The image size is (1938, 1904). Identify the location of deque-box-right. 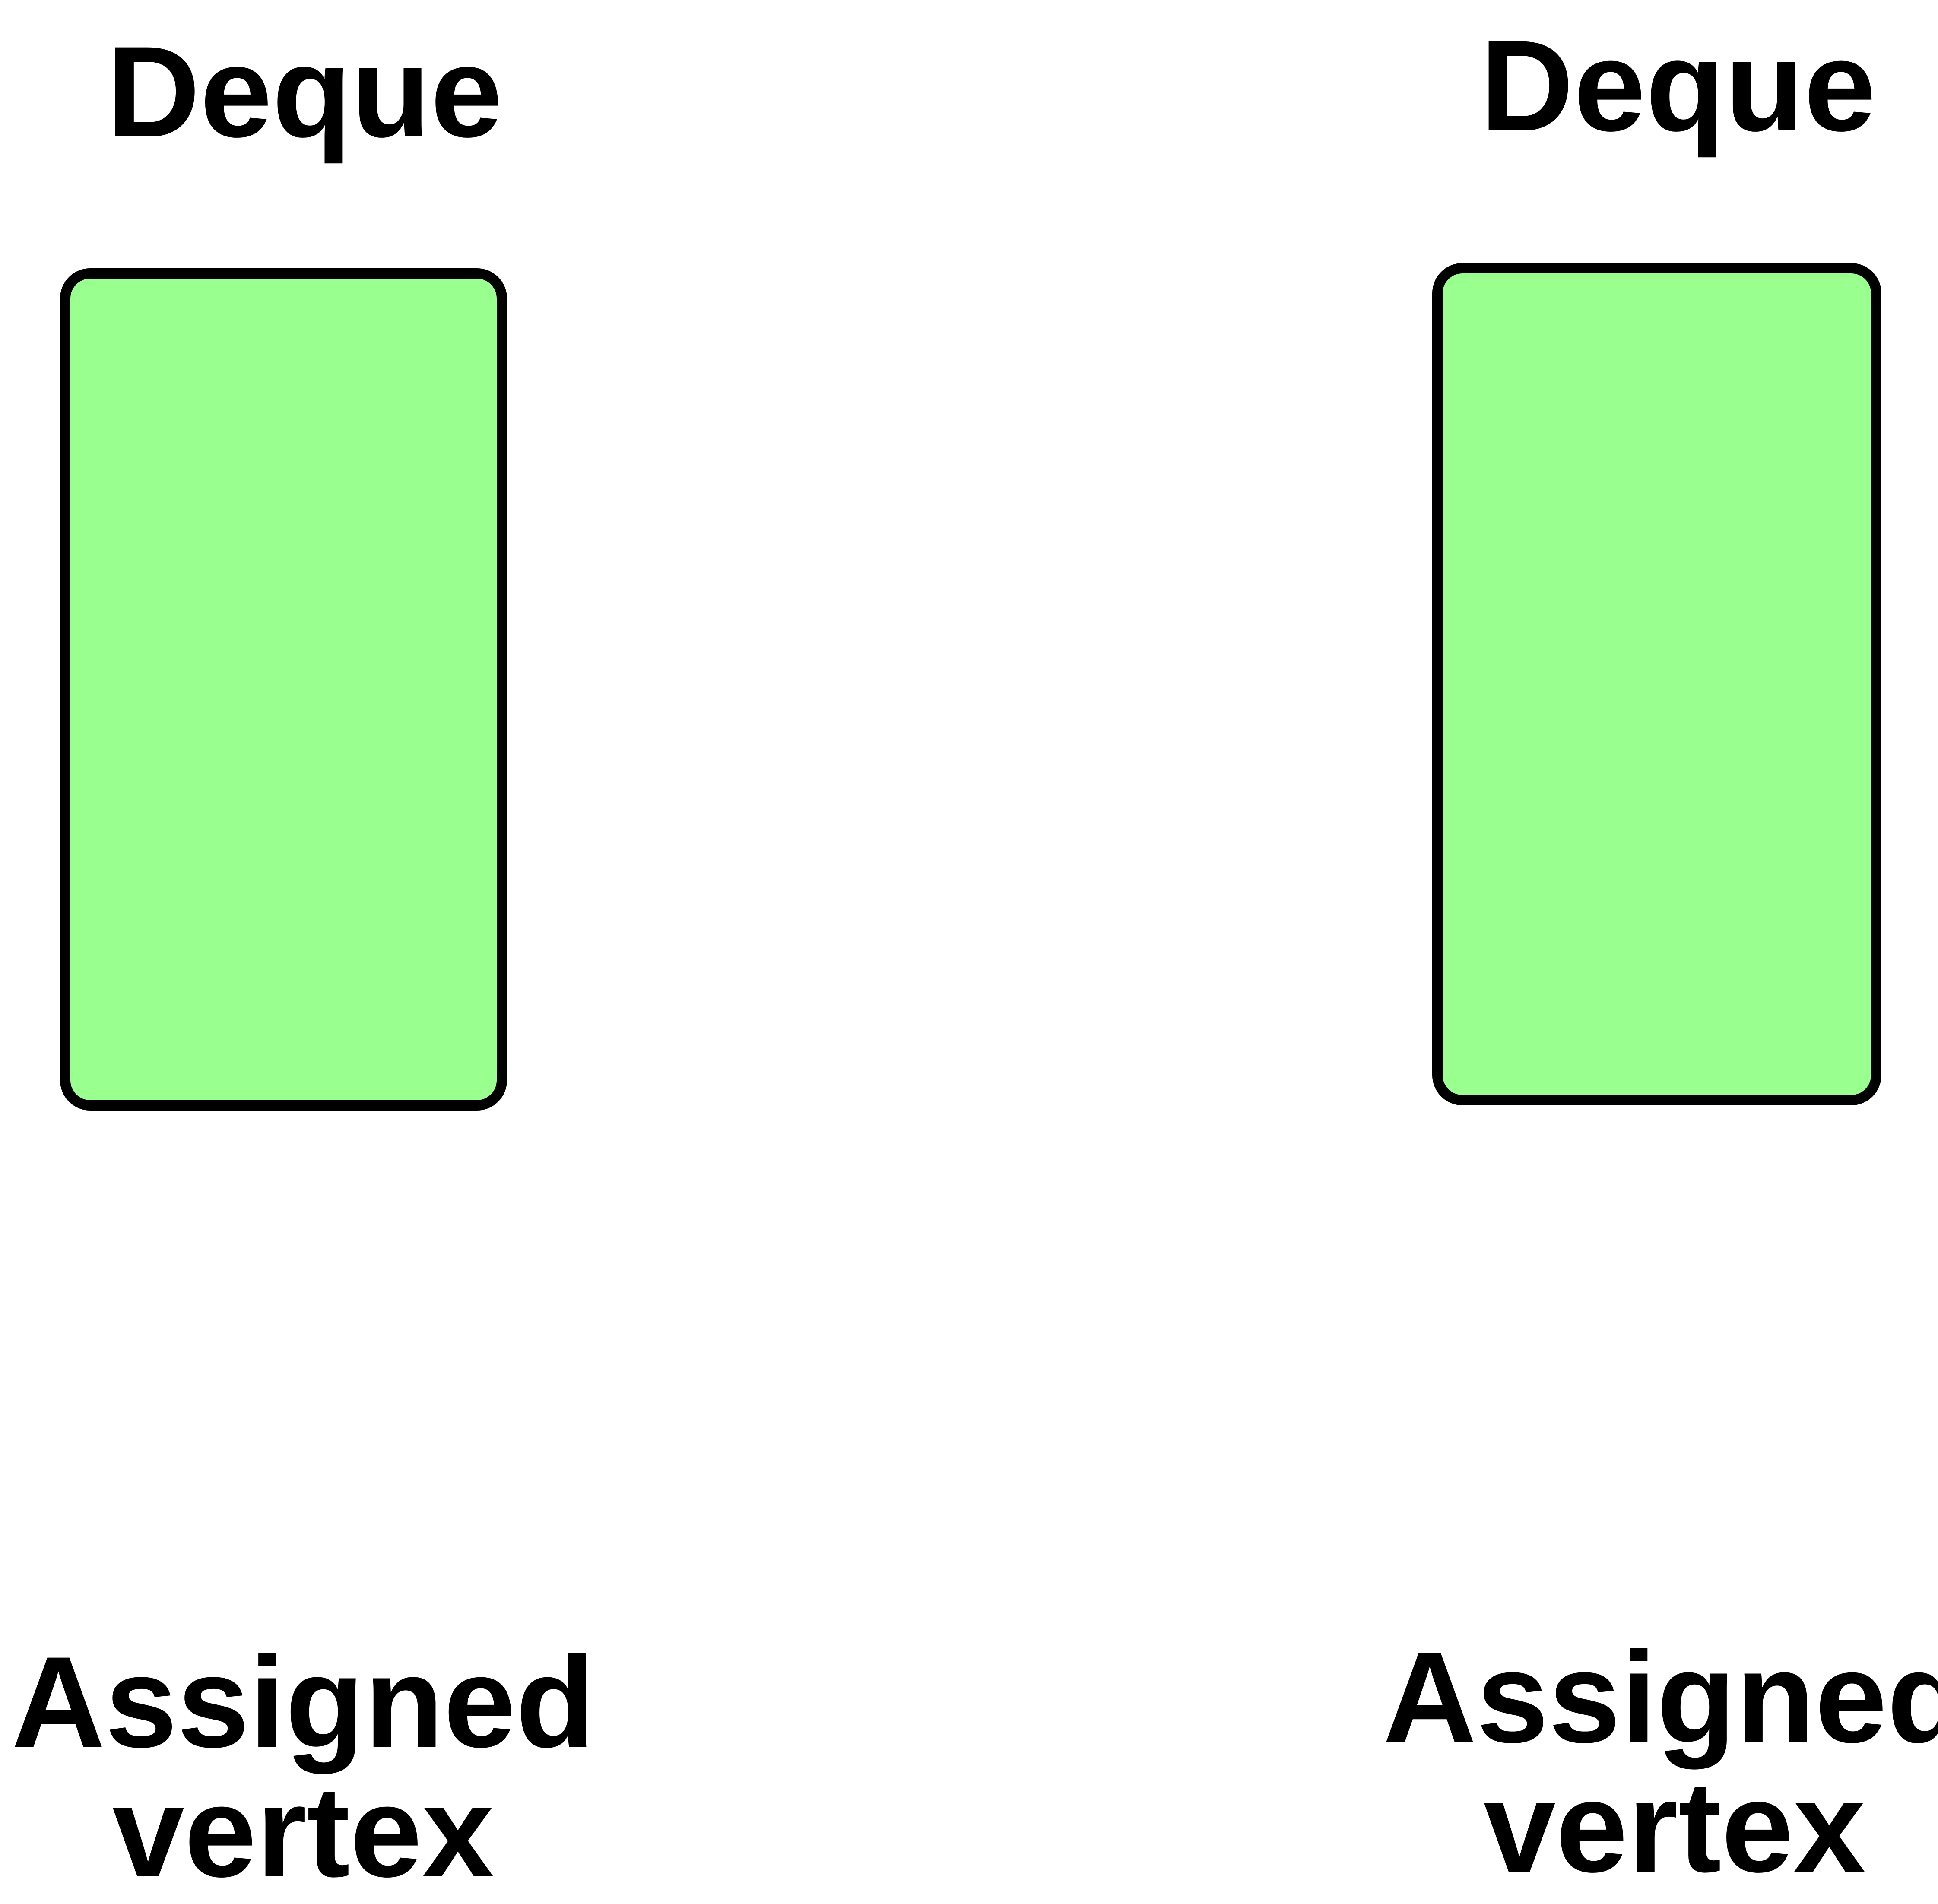
(1656, 684).